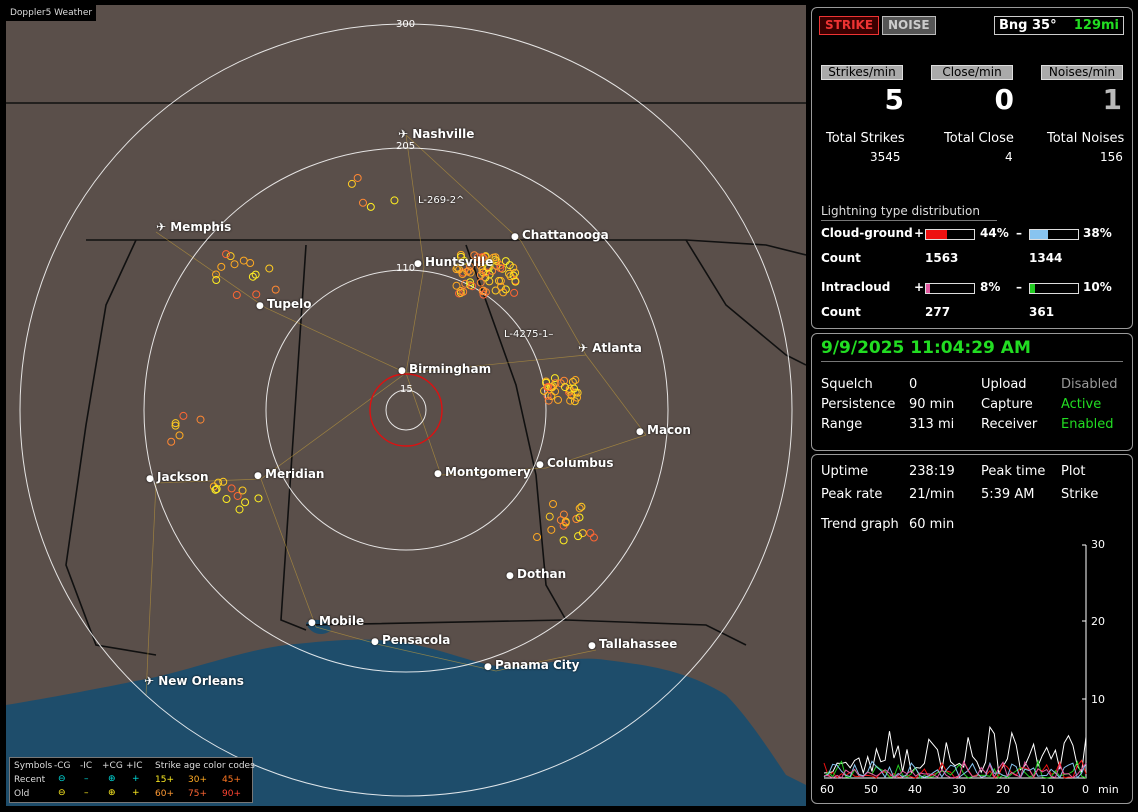  Describe the element at coordinates (827, 789) in the screenshot. I see `x-tick-60: 60` at that location.